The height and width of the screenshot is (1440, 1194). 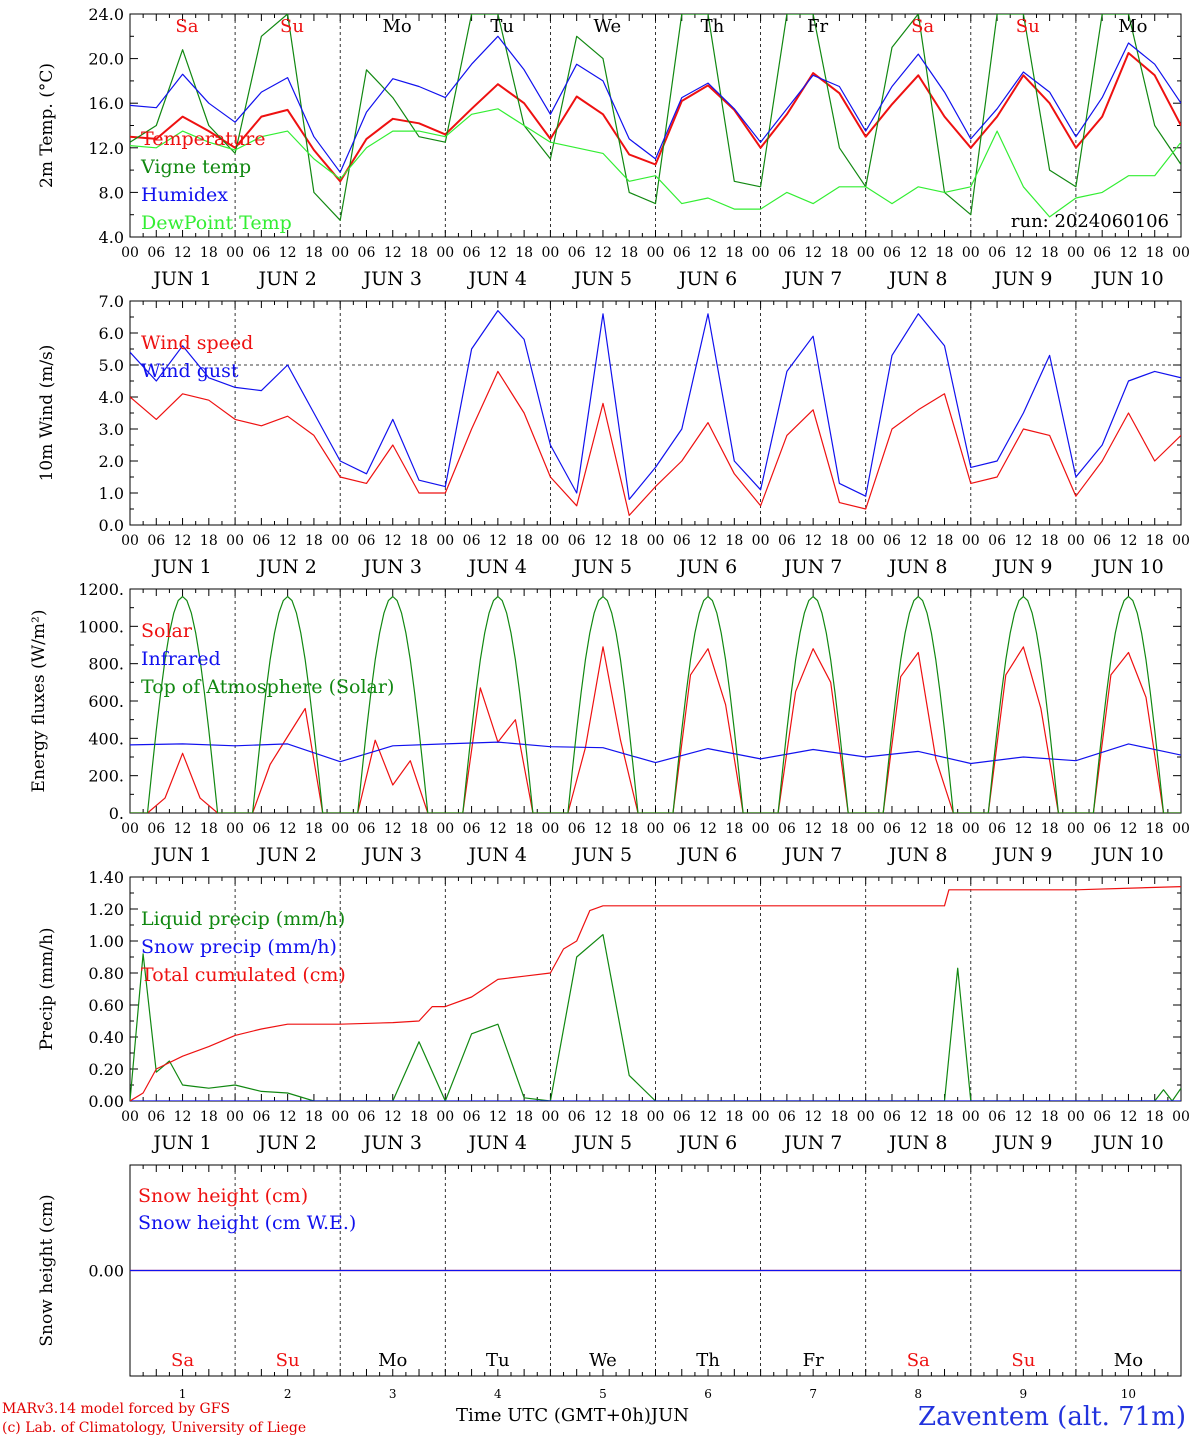 I want to click on day-name: Th, so click(x=713, y=26).